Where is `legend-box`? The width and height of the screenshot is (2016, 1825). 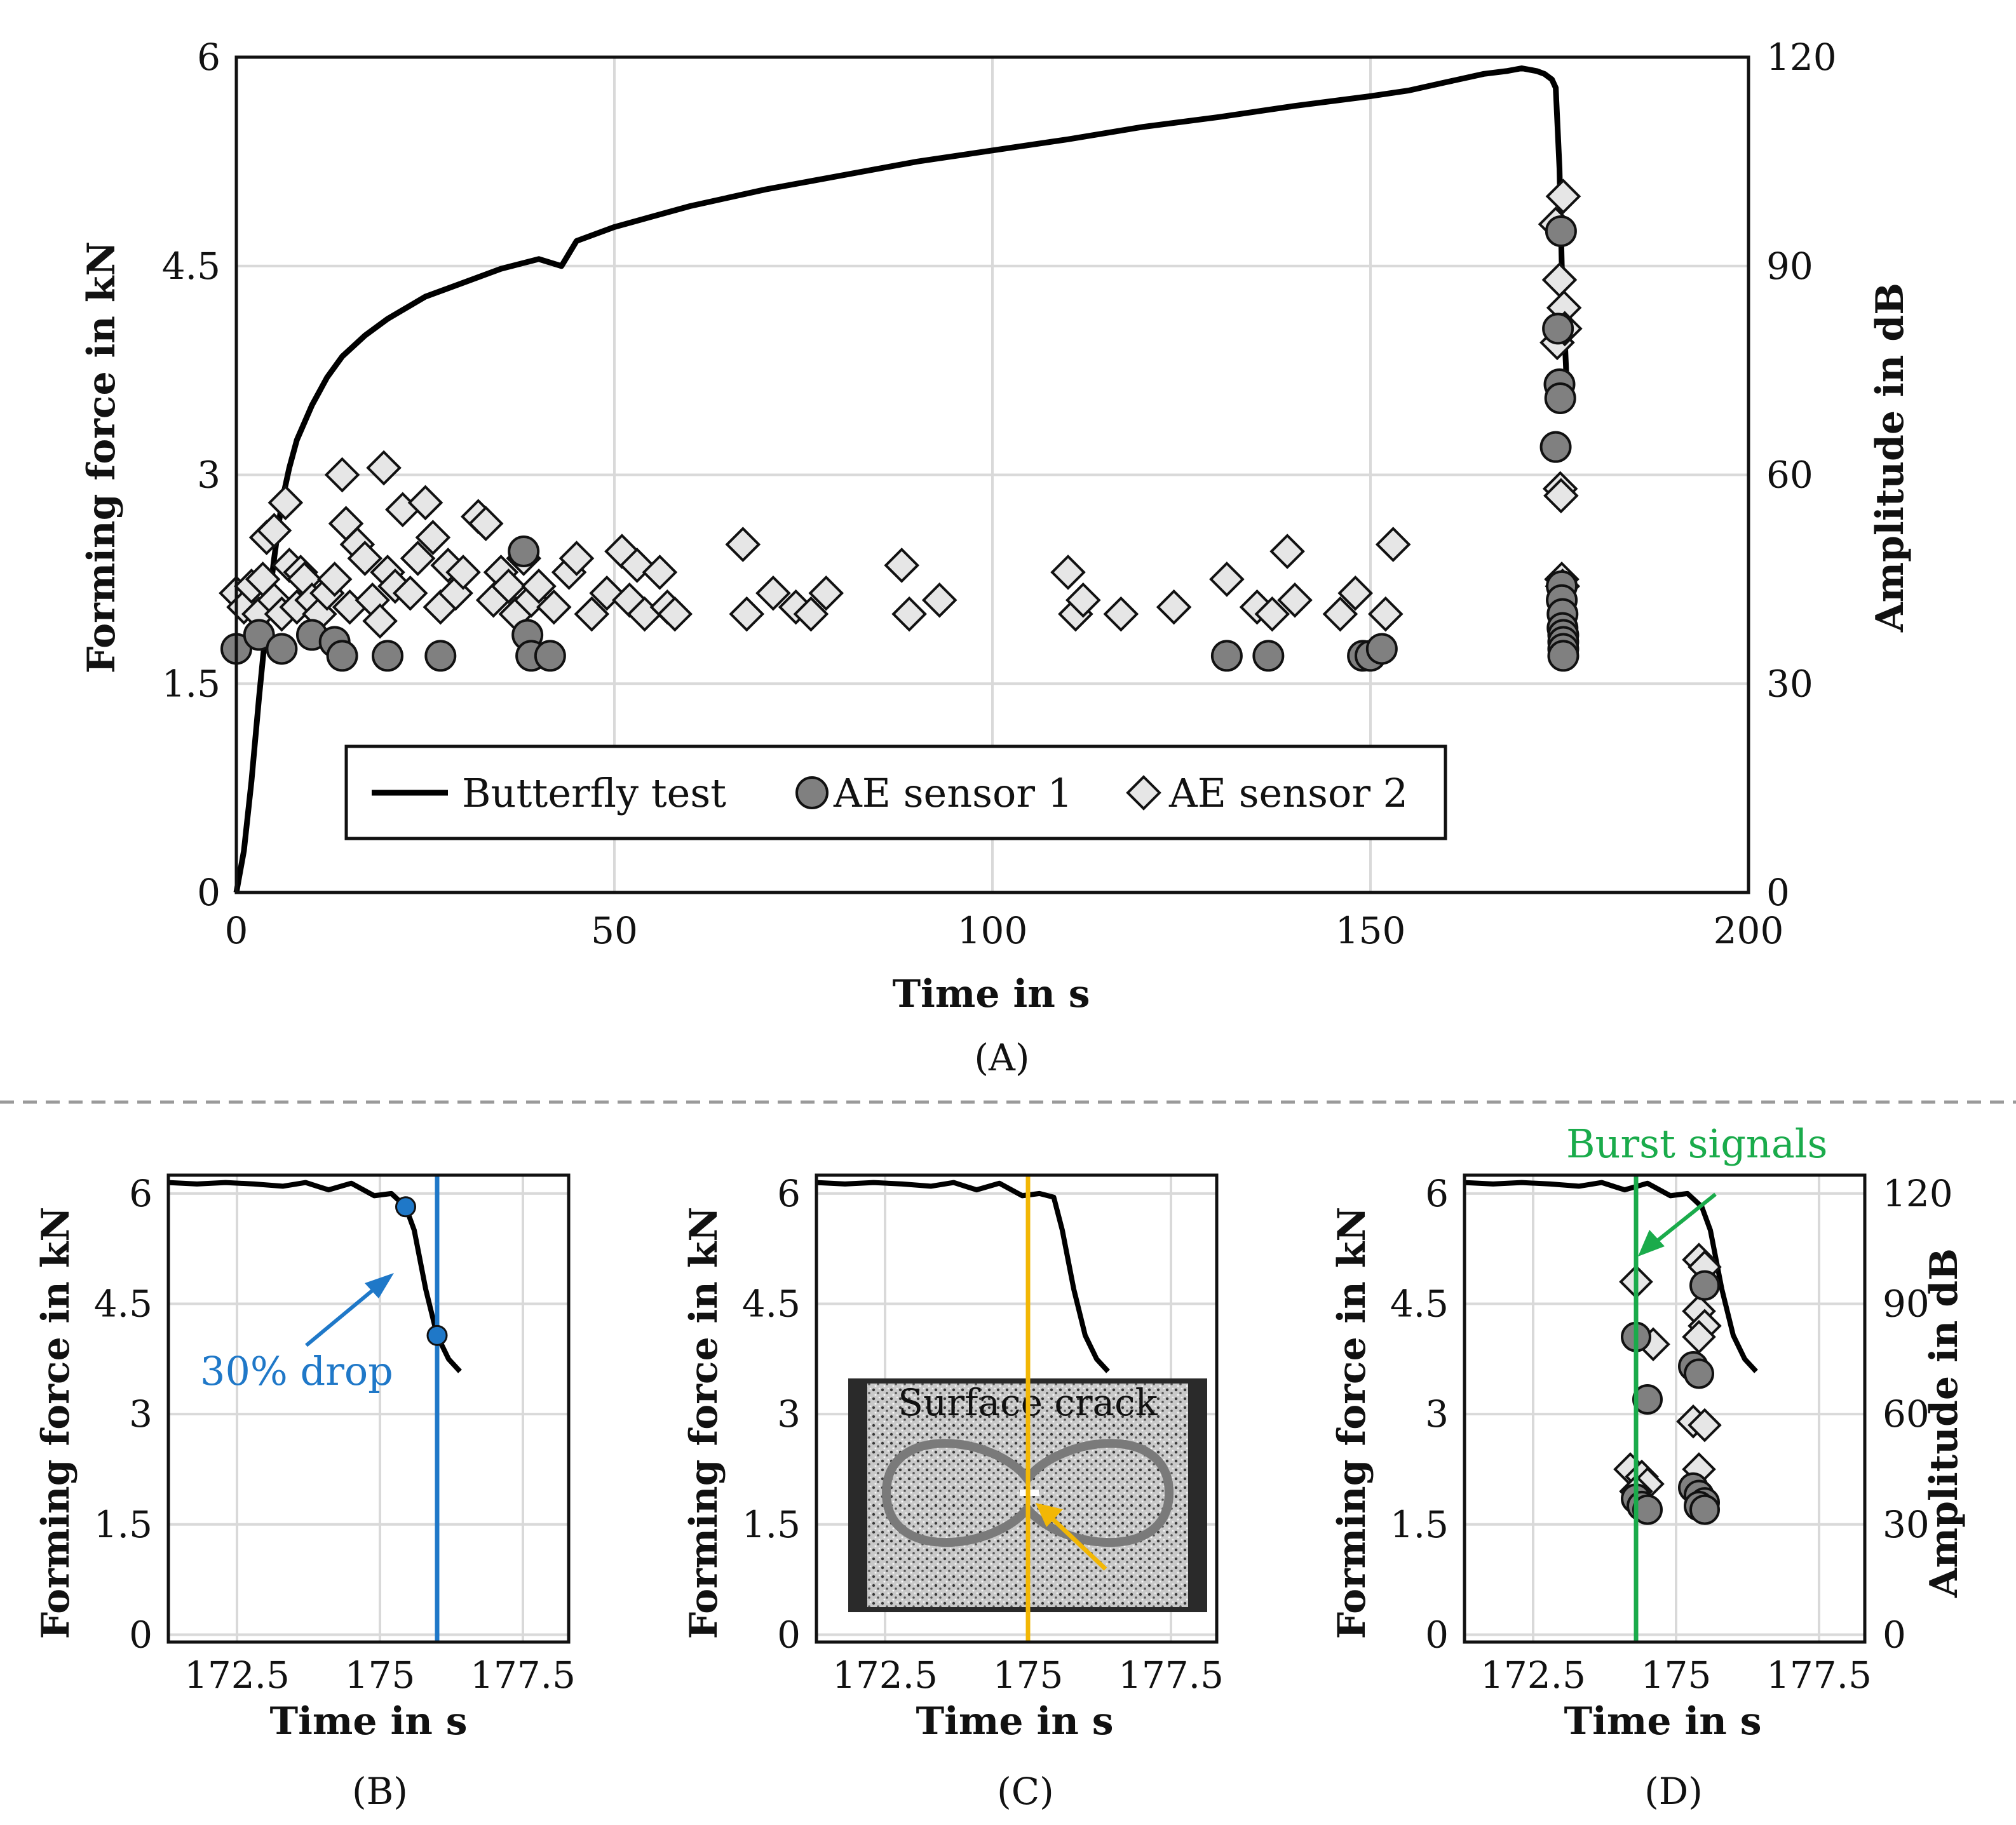 legend-box is located at coordinates (895, 792).